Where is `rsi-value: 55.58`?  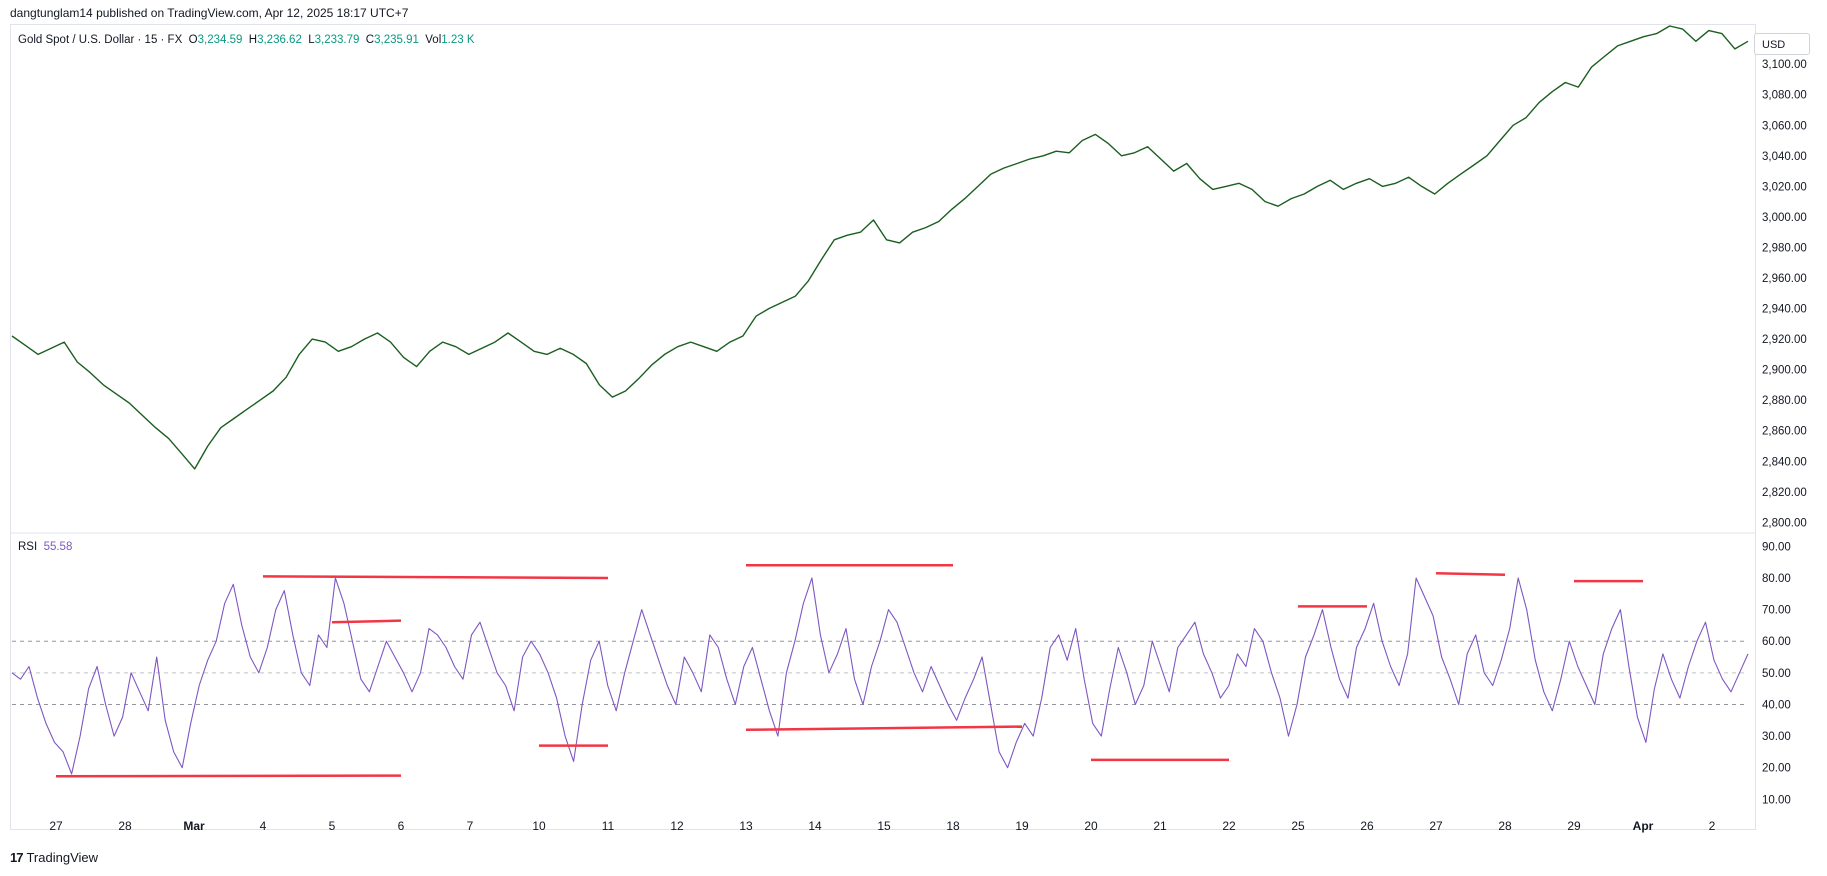
rsi-value: 55.58 is located at coordinates (58, 547).